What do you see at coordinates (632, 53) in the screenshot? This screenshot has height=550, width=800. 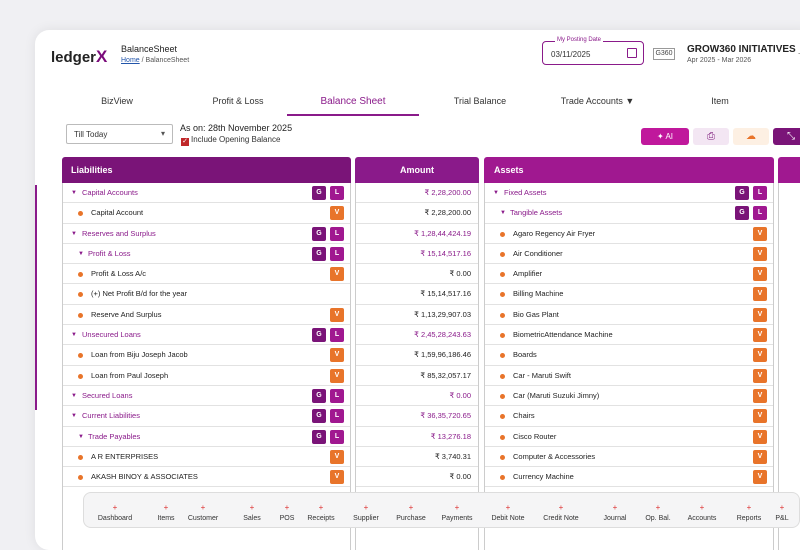 I see `calendar-icon` at bounding box center [632, 53].